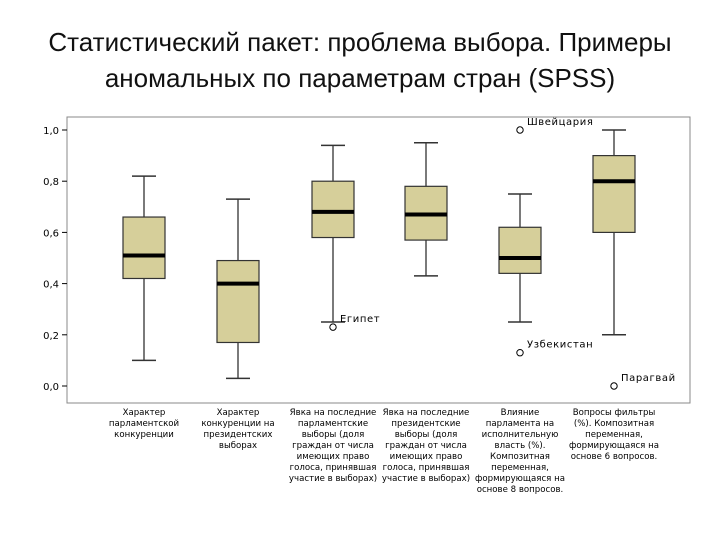  I want to click on outlier-label: Парагвай, so click(648, 378).